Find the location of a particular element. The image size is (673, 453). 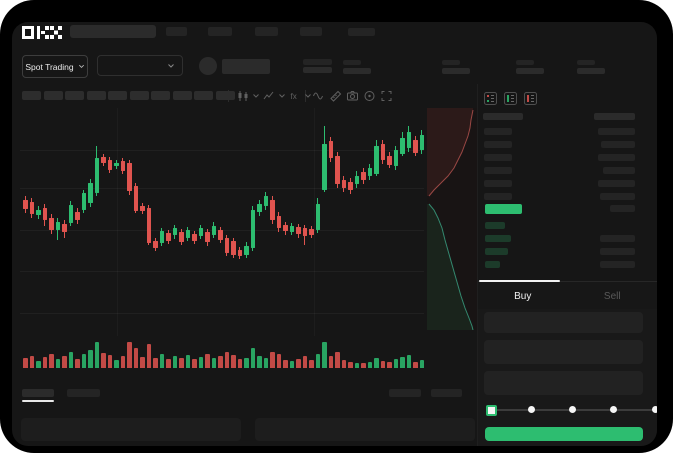

amount-input is located at coordinates (563, 352).